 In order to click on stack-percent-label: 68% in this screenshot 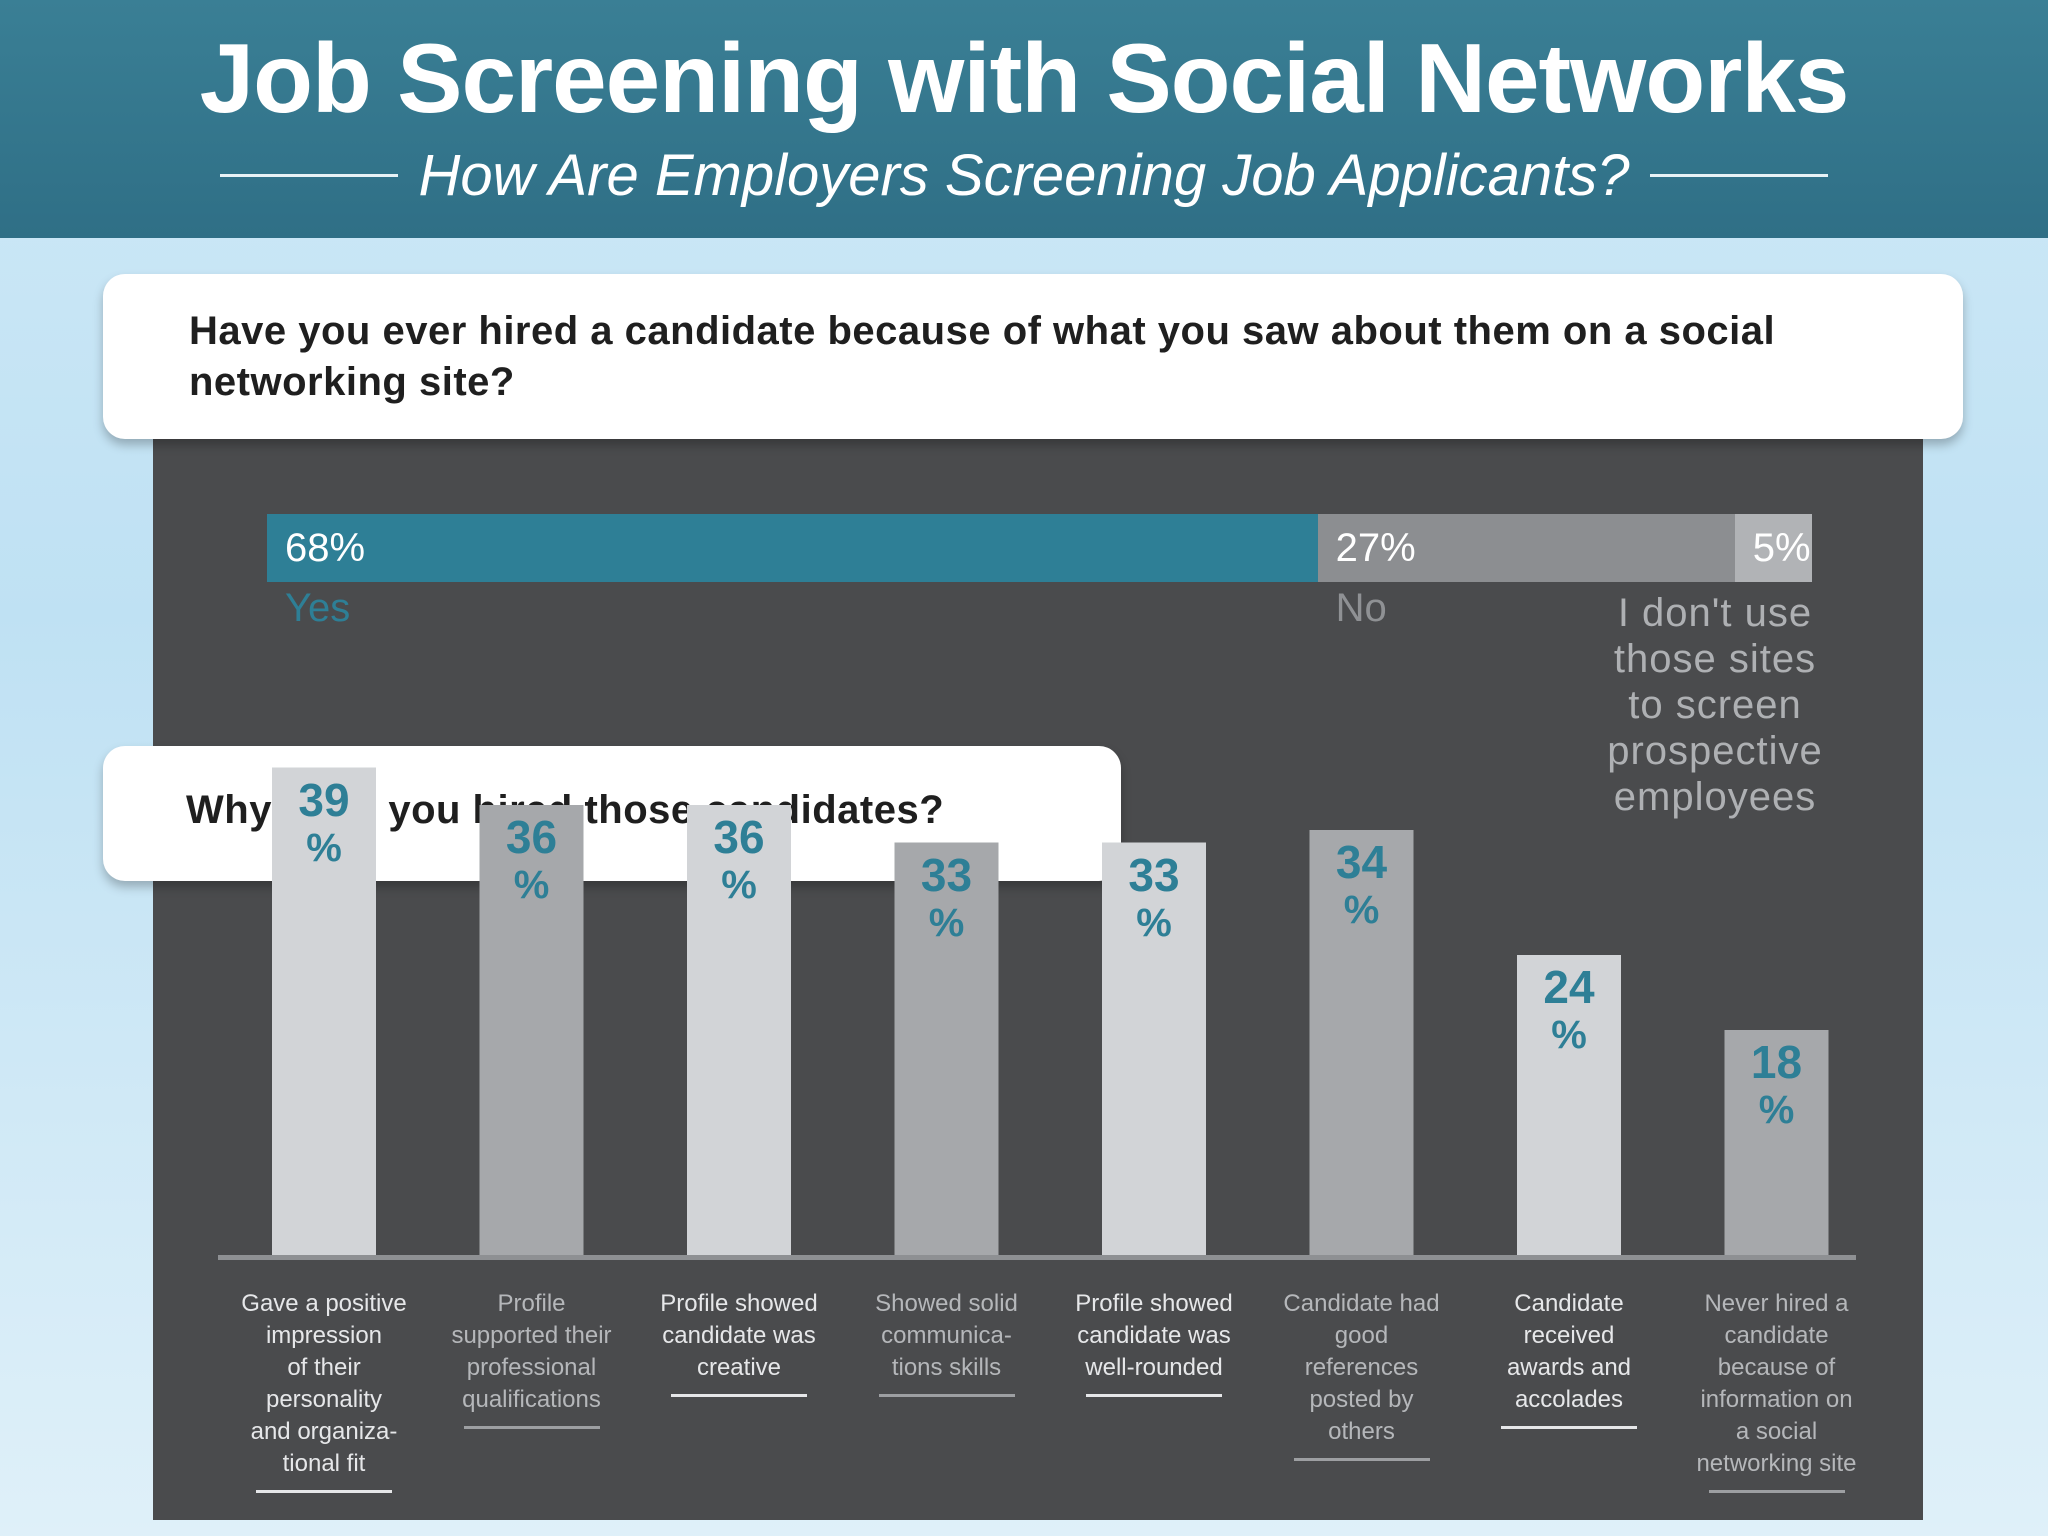, I will do `click(325, 548)`.